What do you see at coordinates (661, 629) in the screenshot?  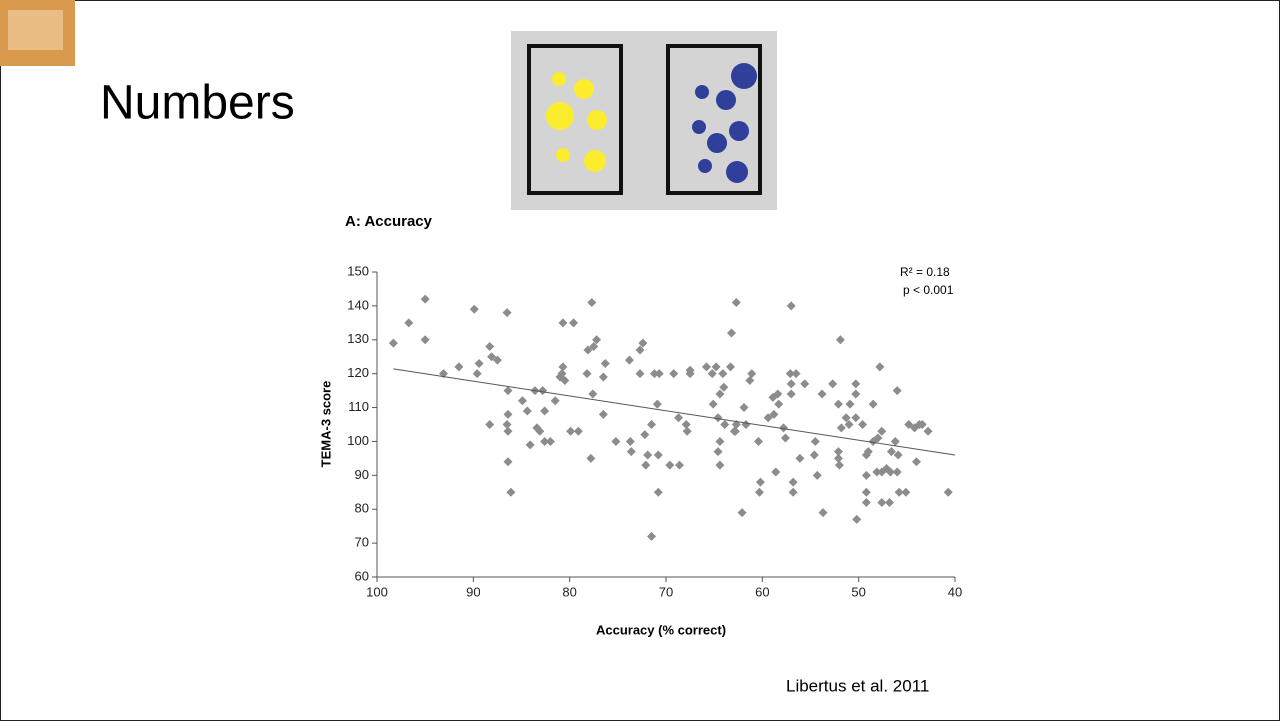 I see `x-axis-label: Accuracy (% correct)` at bounding box center [661, 629].